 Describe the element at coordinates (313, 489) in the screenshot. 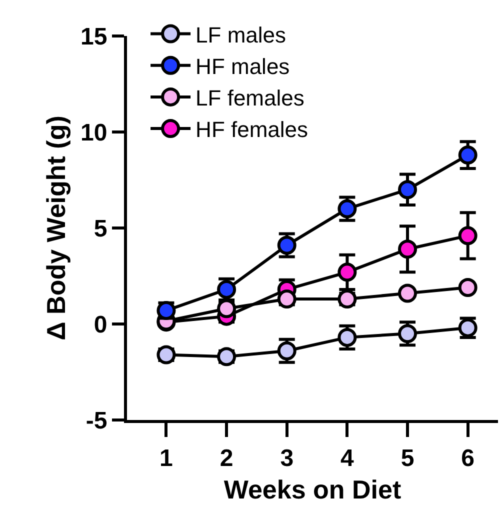

I see `x-axis-title: Weeks on Diet` at that location.